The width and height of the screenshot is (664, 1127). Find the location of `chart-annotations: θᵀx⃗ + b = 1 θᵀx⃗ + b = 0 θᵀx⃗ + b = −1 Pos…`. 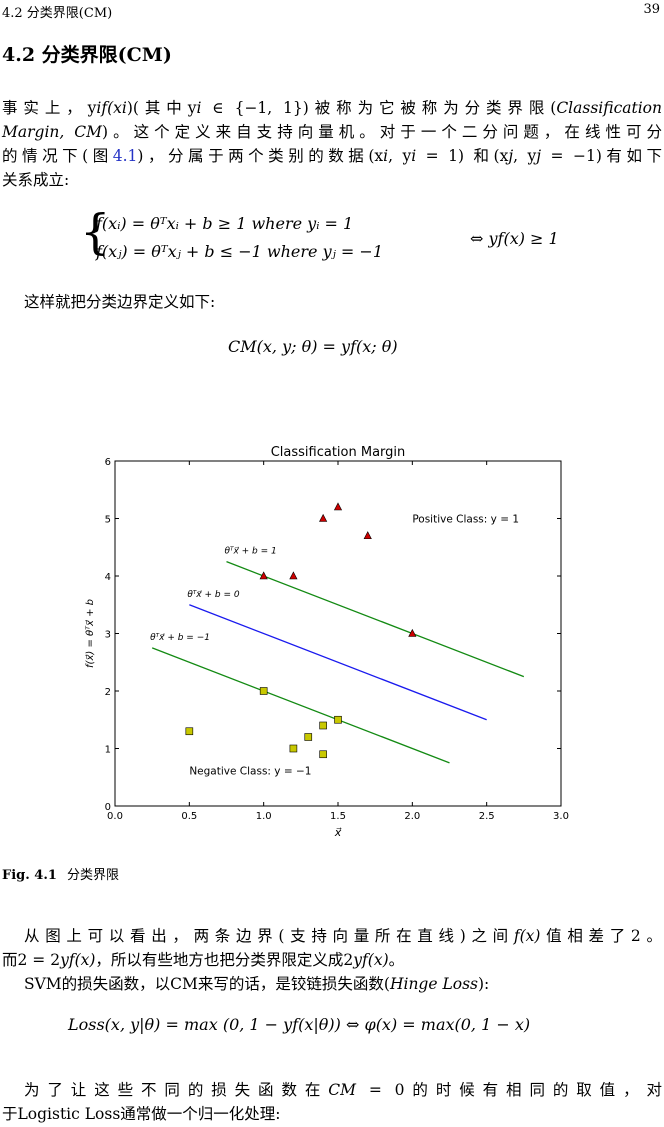

chart-annotations: θᵀx⃗ + b = 1 θᵀx⃗ + b = 0 θᵀx⃗ + b = −1 Pos… is located at coordinates (334, 646).